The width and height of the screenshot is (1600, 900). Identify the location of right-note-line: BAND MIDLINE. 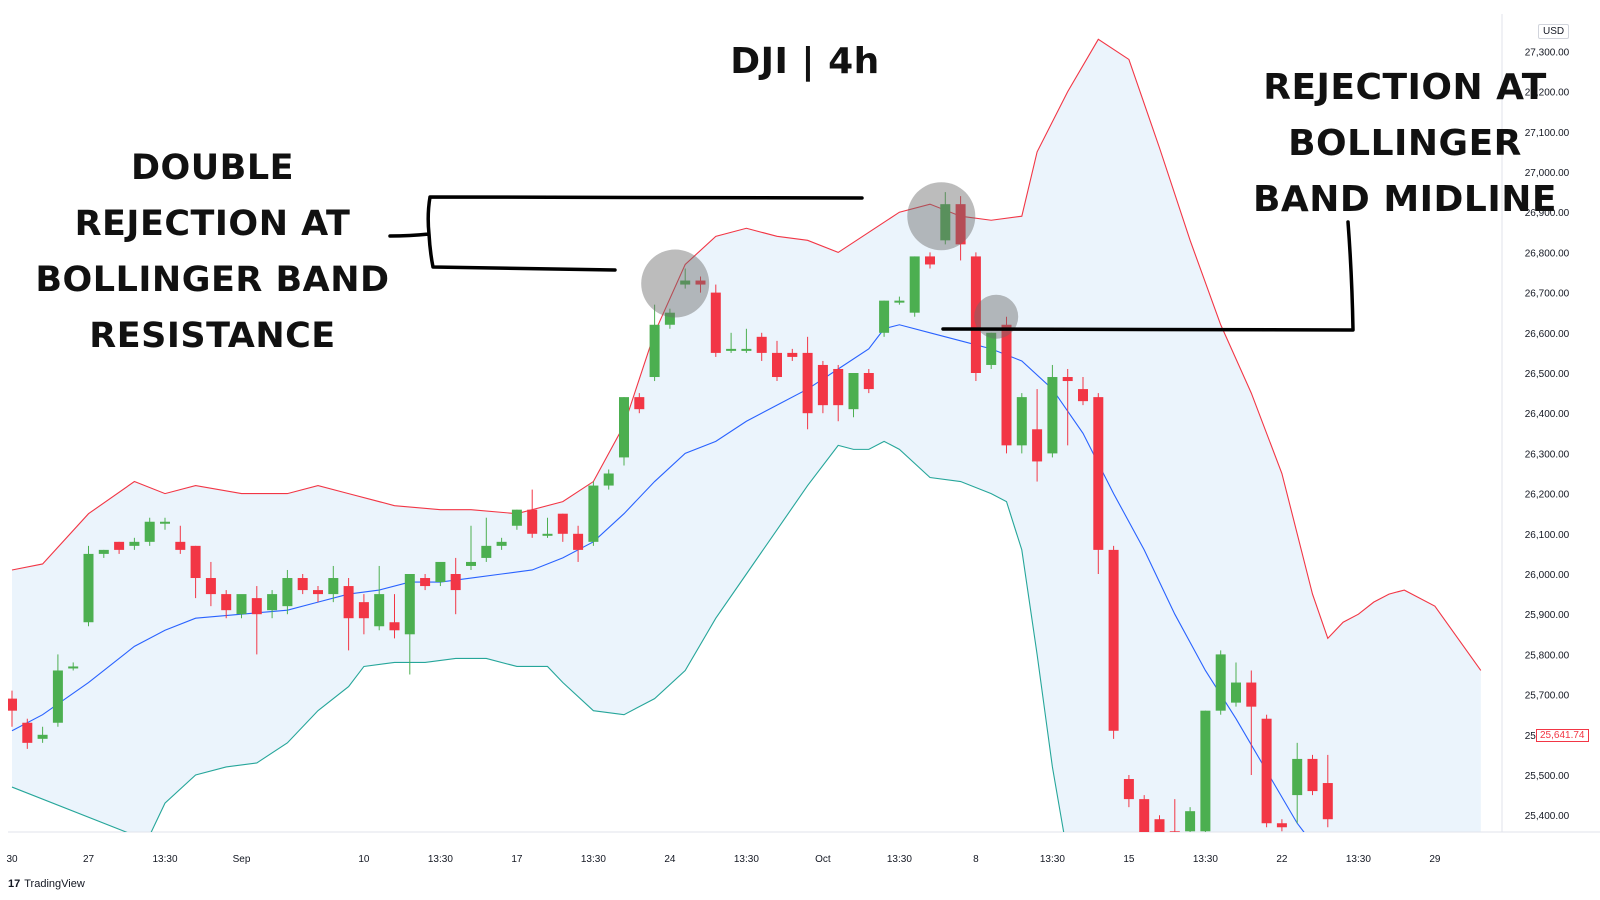
(1404, 199).